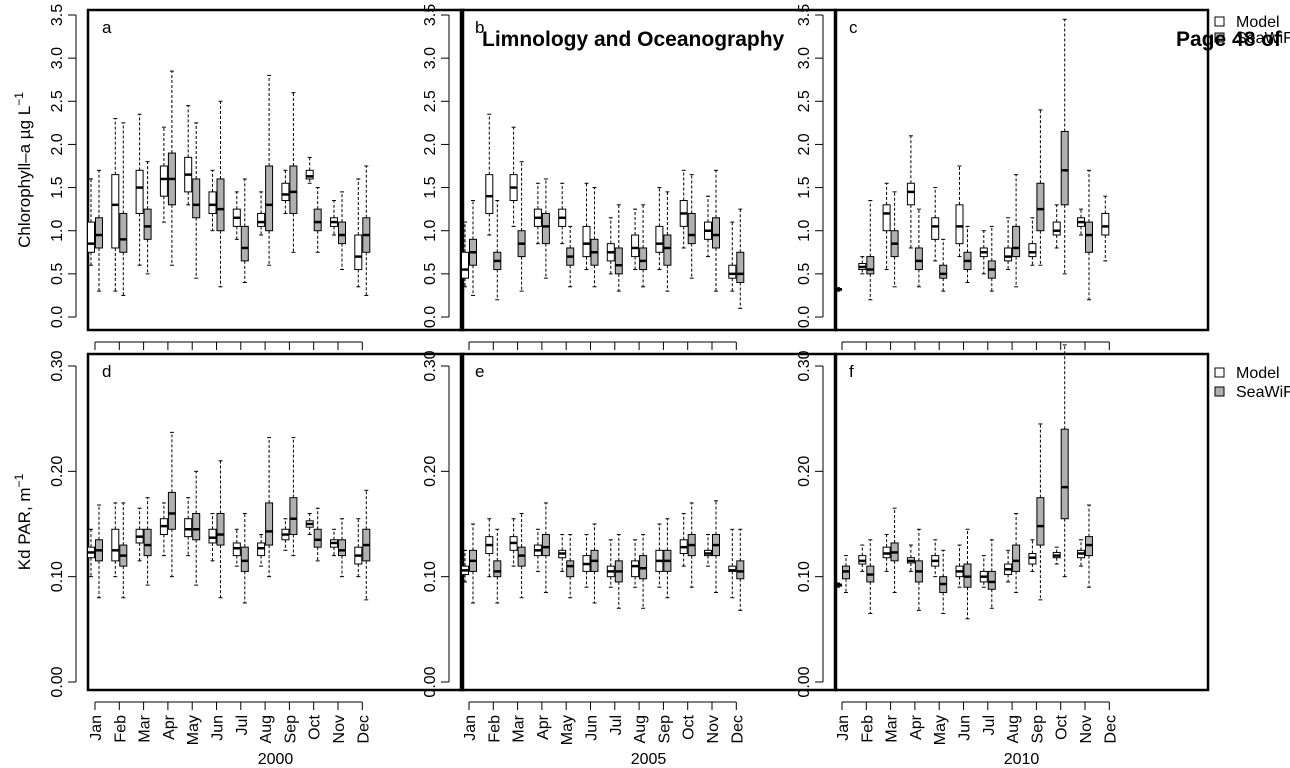 This screenshot has height=768, width=1290. I want to click on panel-letter: a, so click(107, 27).